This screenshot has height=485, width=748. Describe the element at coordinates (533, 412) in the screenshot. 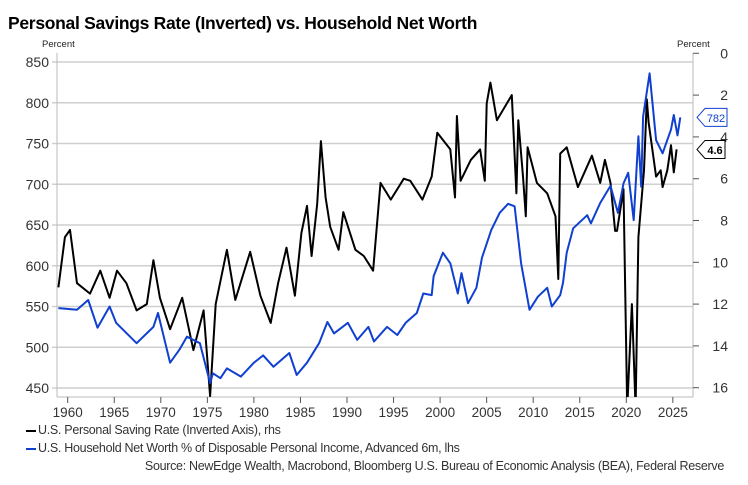

I see `x-tick-label: 2010` at that location.